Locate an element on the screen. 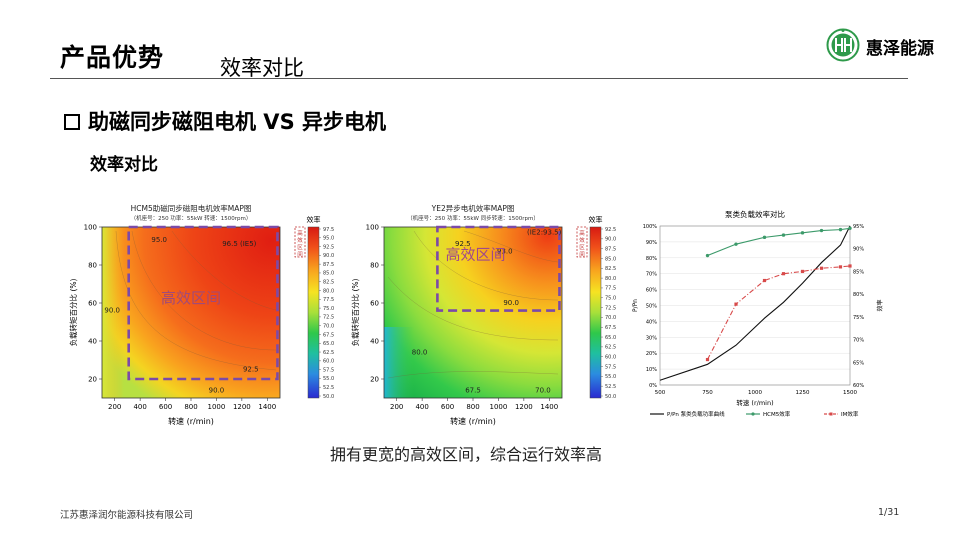 The width and height of the screenshot is (960, 540). chart-subtitle: （机座号：250 功率：55kW 同步转速：1500rpm） is located at coordinates (473, 218).